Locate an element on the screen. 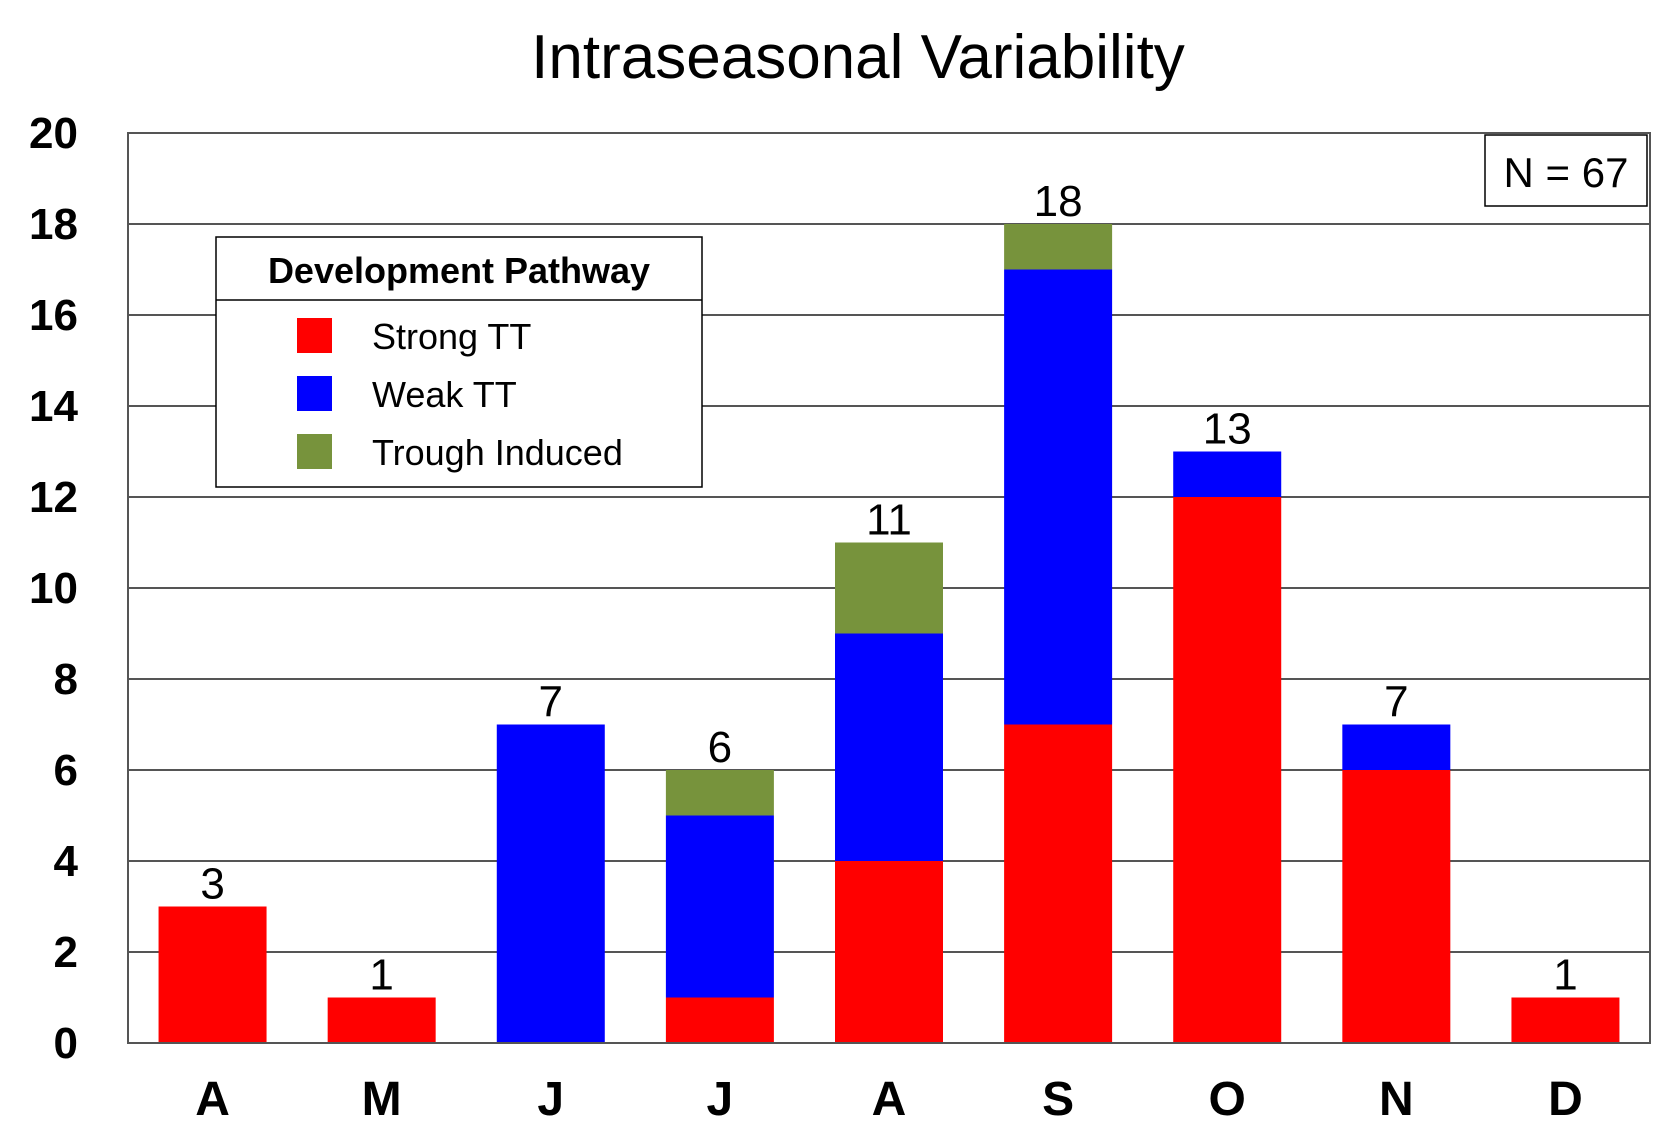 This screenshot has width=1674, height=1137. y-tick-label: 12 is located at coordinates (53, 497).